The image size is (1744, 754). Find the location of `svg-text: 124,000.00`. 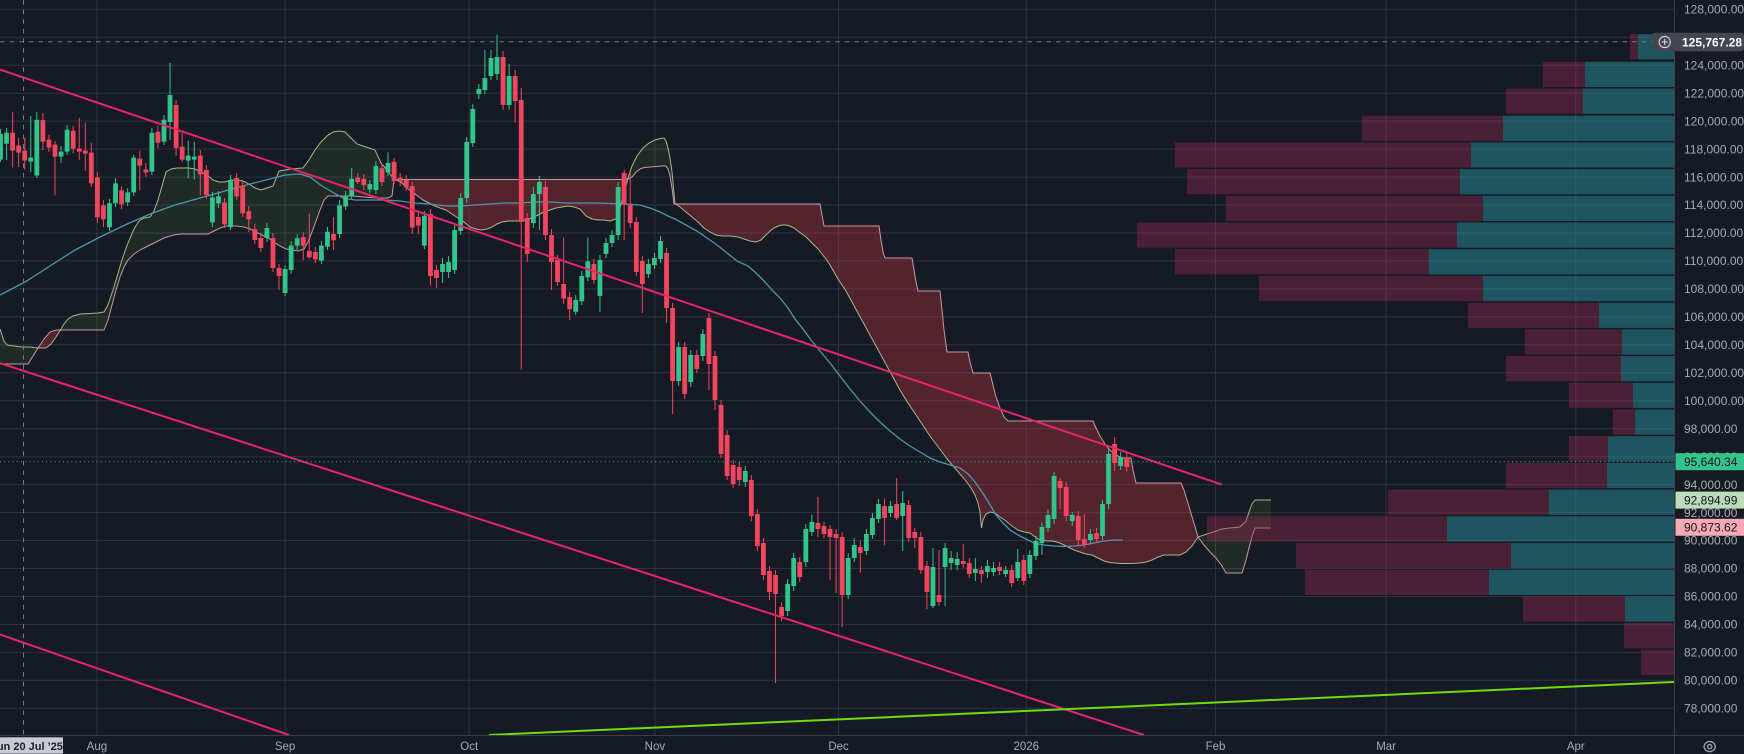

svg-text: 124,000.00 is located at coordinates (1714, 65).